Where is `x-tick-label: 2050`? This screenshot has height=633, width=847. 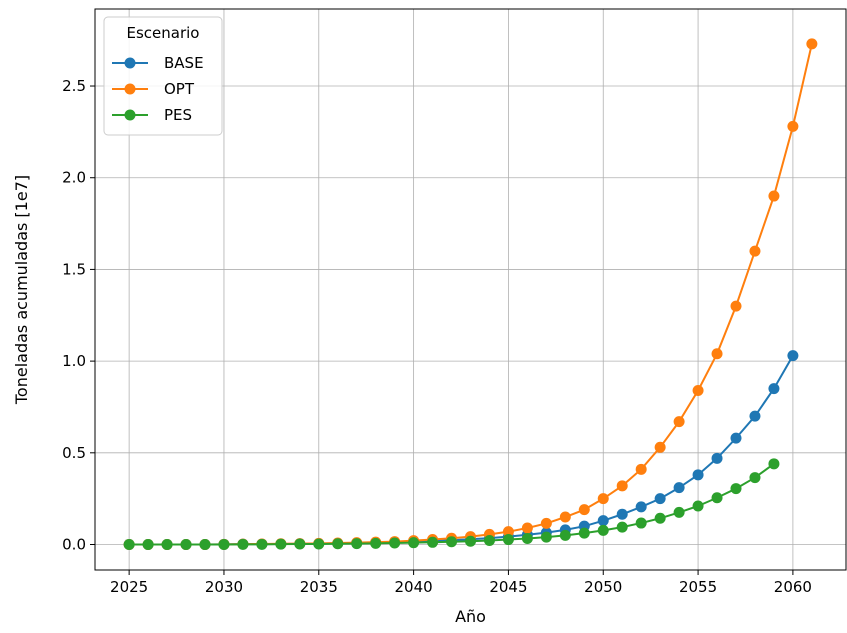 x-tick-label: 2050 is located at coordinates (603, 587).